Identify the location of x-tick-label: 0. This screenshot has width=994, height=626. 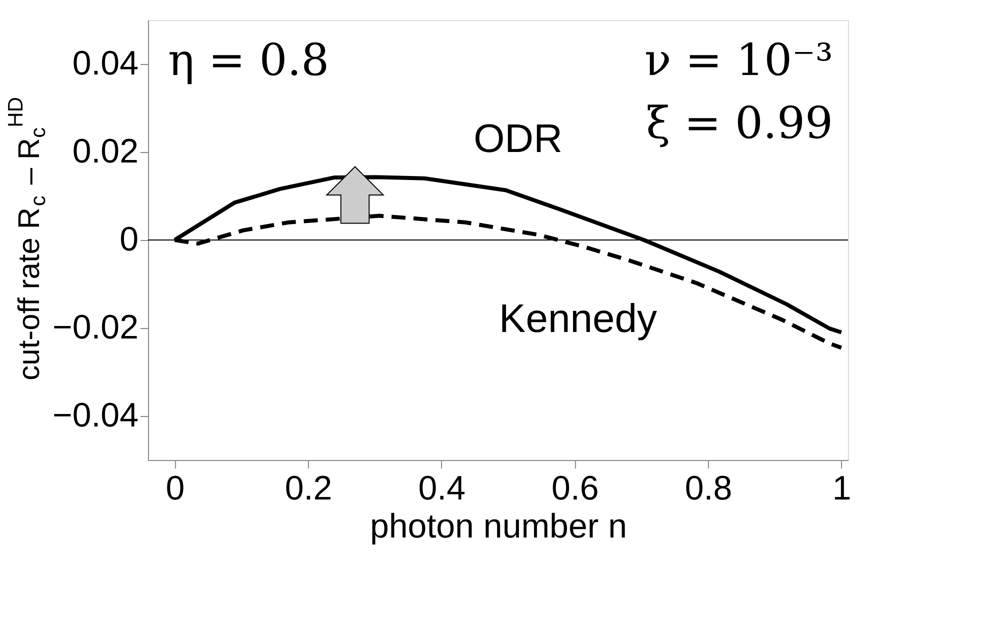
(175, 489).